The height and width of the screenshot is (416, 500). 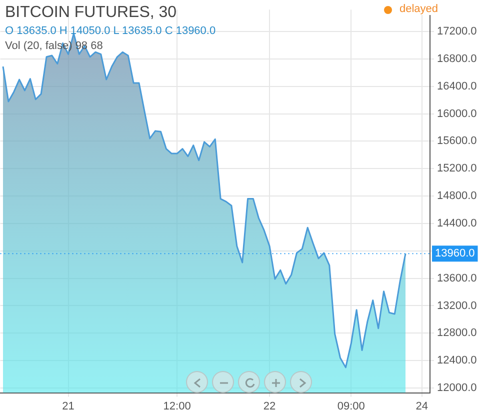 What do you see at coordinates (457, 58) in the screenshot?
I see `y-tick-label: 16800.0` at bounding box center [457, 58].